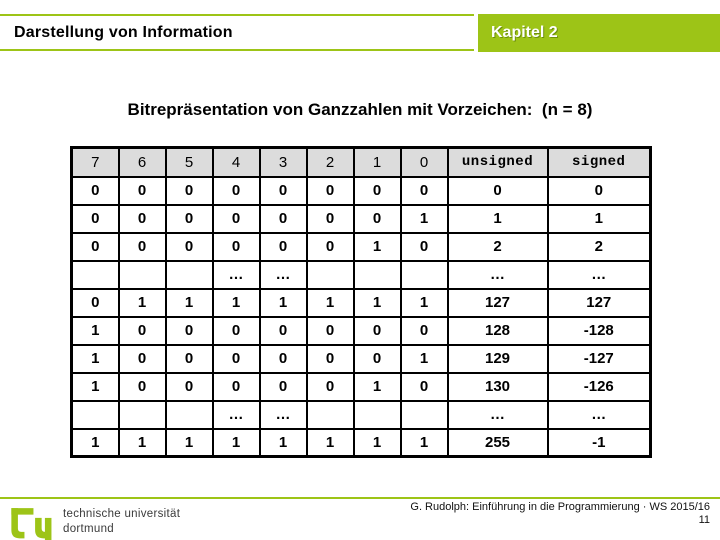  I want to click on table-row: 1 0 0 0 0 0 1 0 130 -126, so click(361, 386).